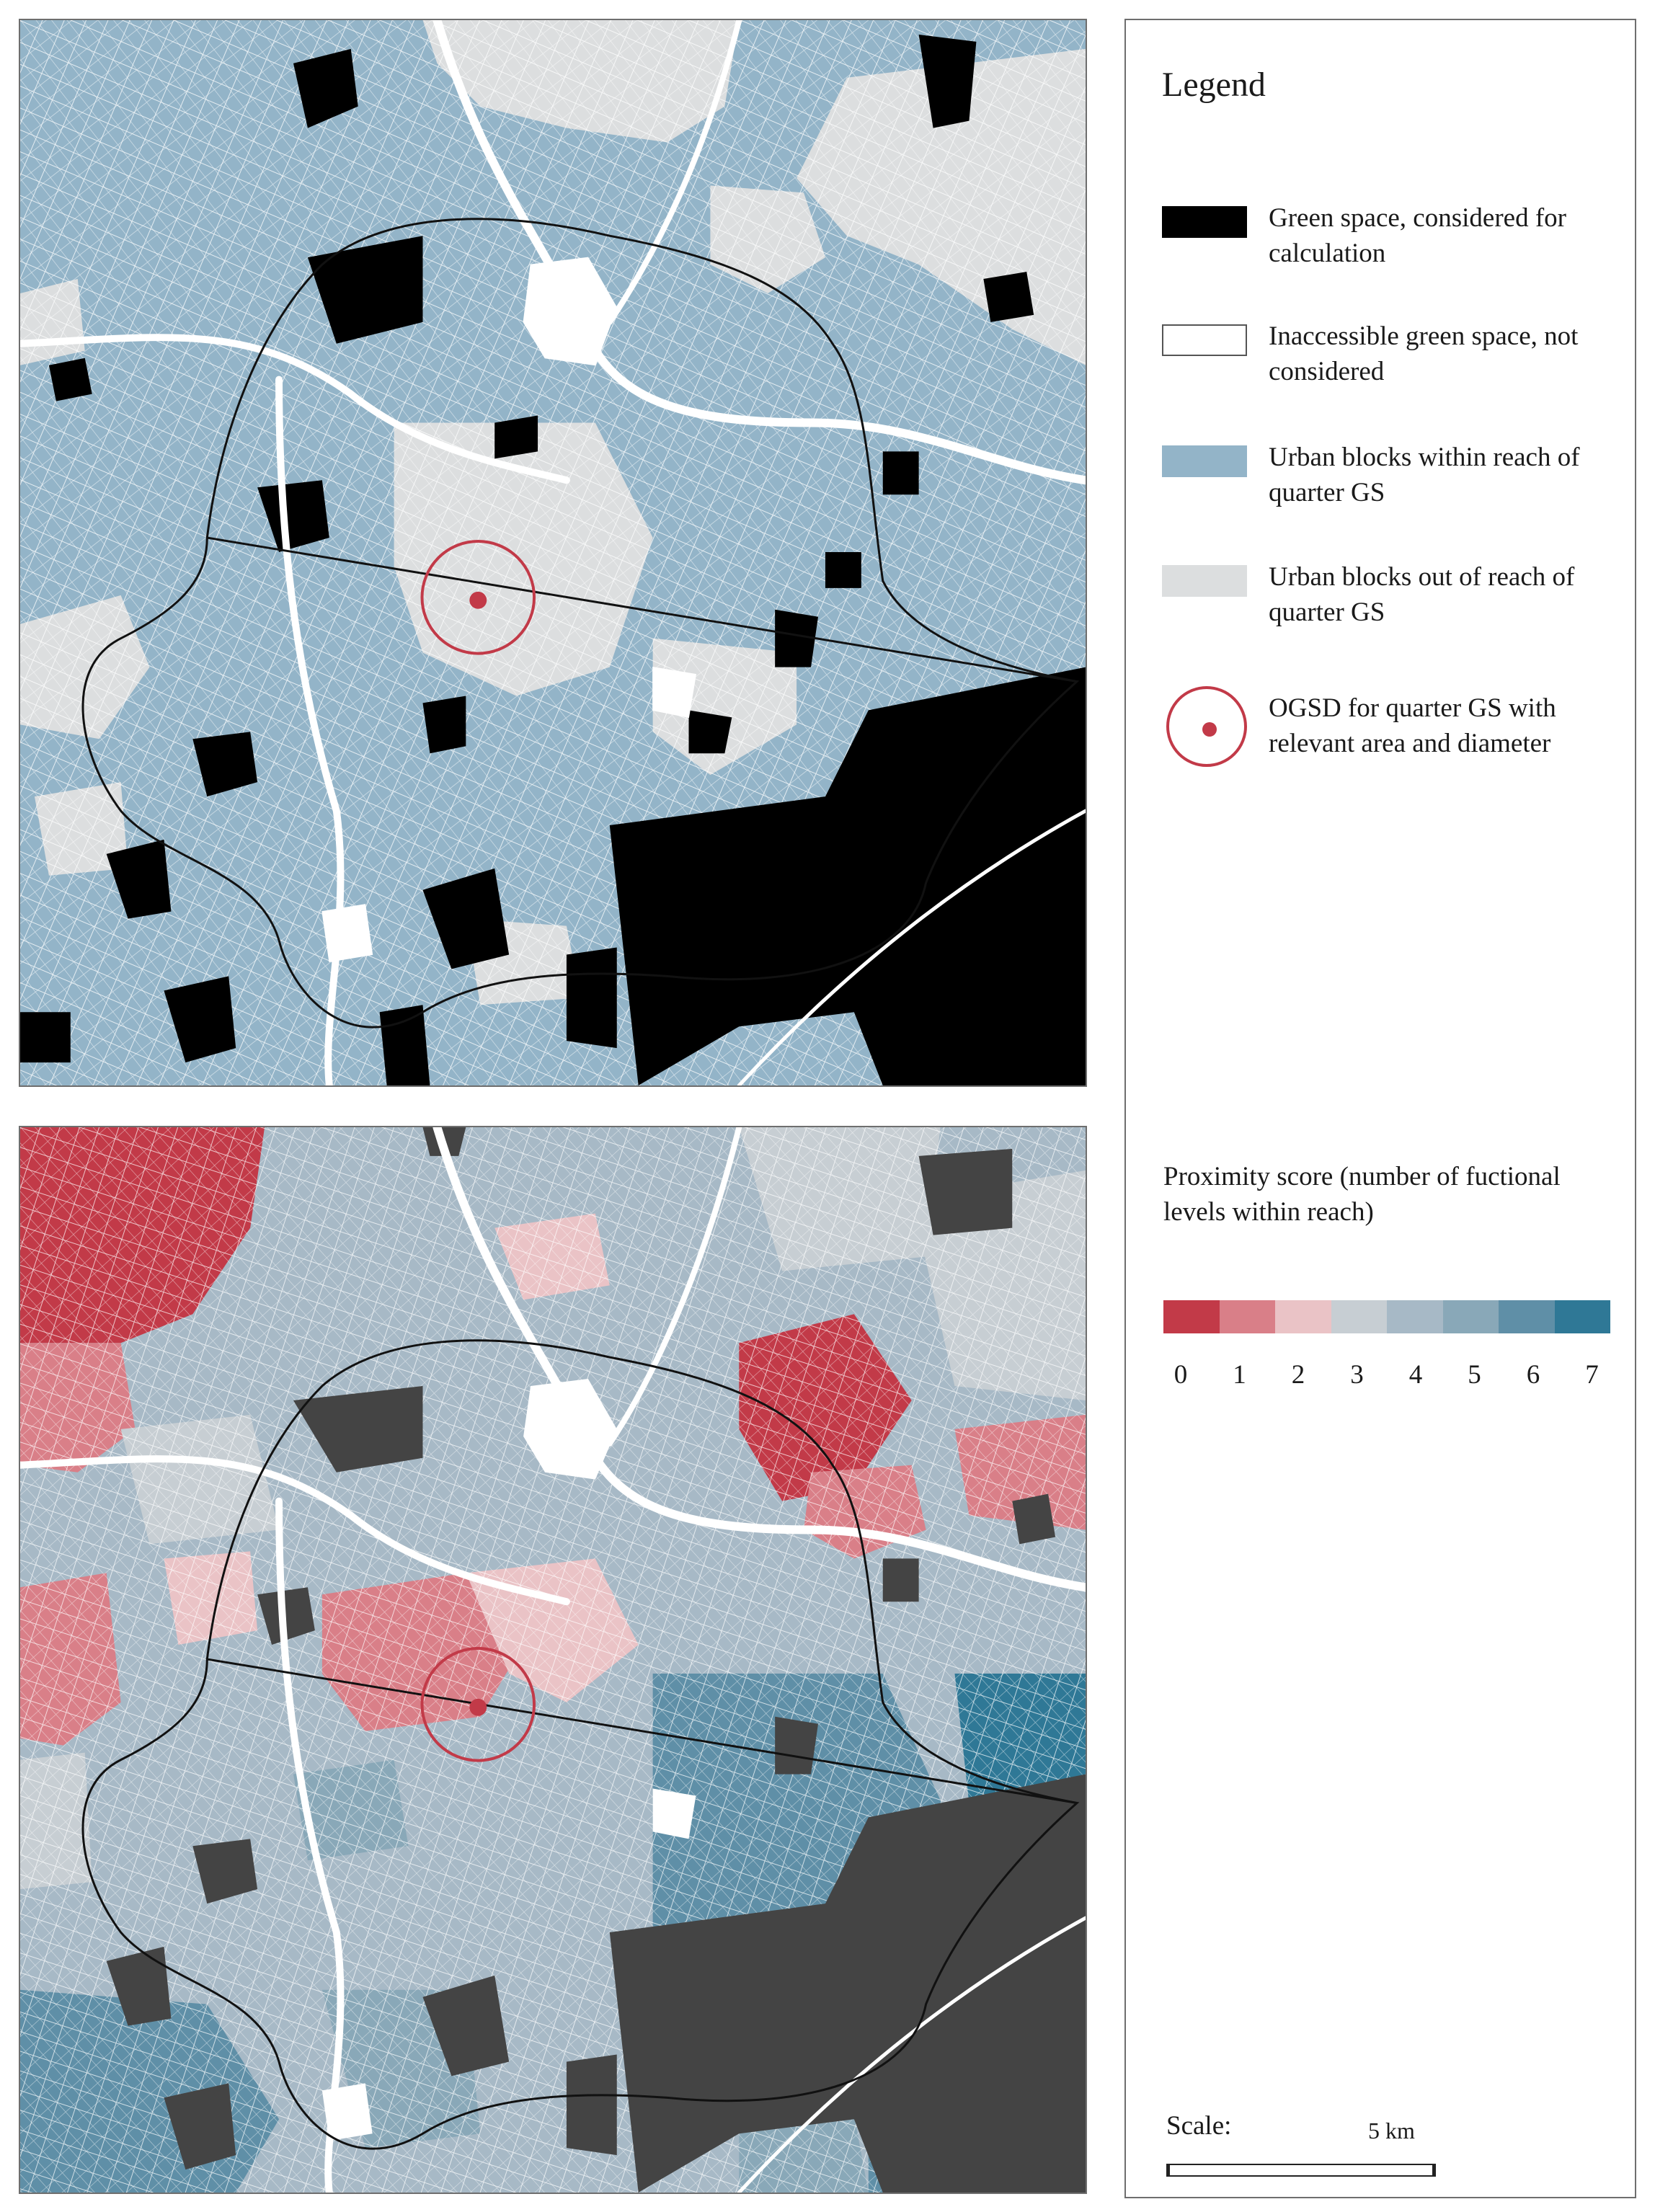 Image resolution: width=1655 pixels, height=2212 pixels. What do you see at coordinates (1204, 461) in the screenshot?
I see `swatch-blue` at bounding box center [1204, 461].